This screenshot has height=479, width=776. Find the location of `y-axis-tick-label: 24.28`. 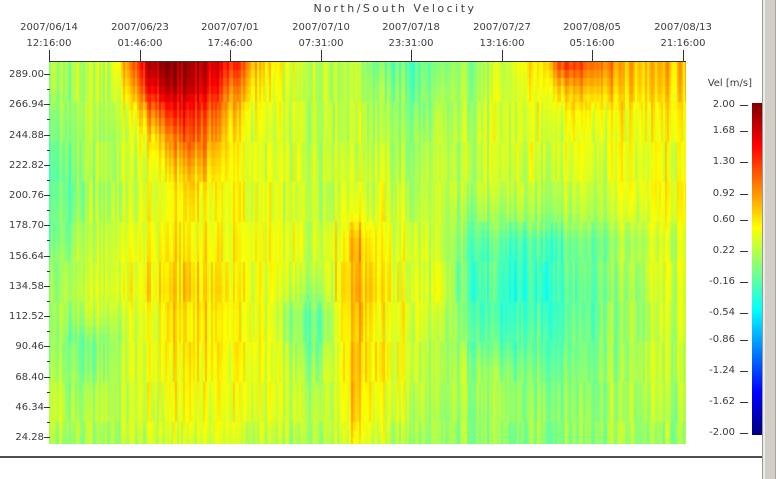

y-axis-tick-label: 24.28 is located at coordinates (29, 437).